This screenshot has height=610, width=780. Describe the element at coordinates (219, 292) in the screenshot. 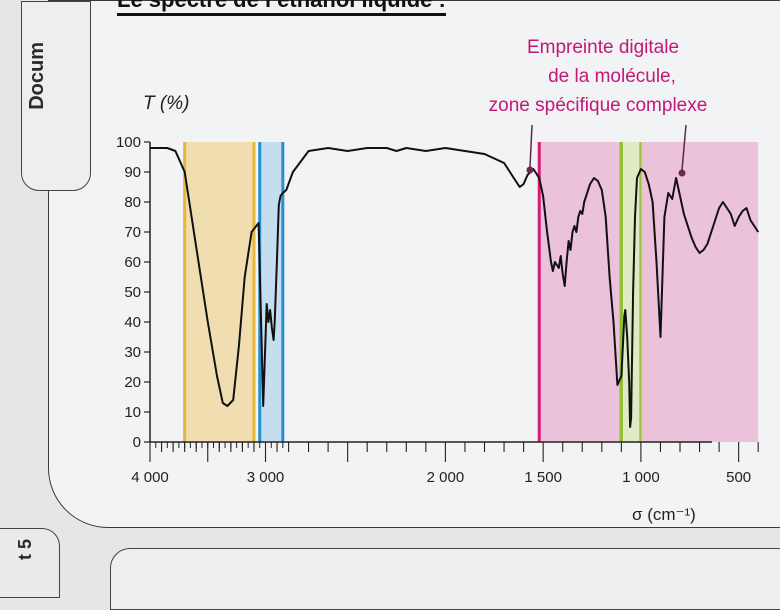

I see `band-O-H` at that location.